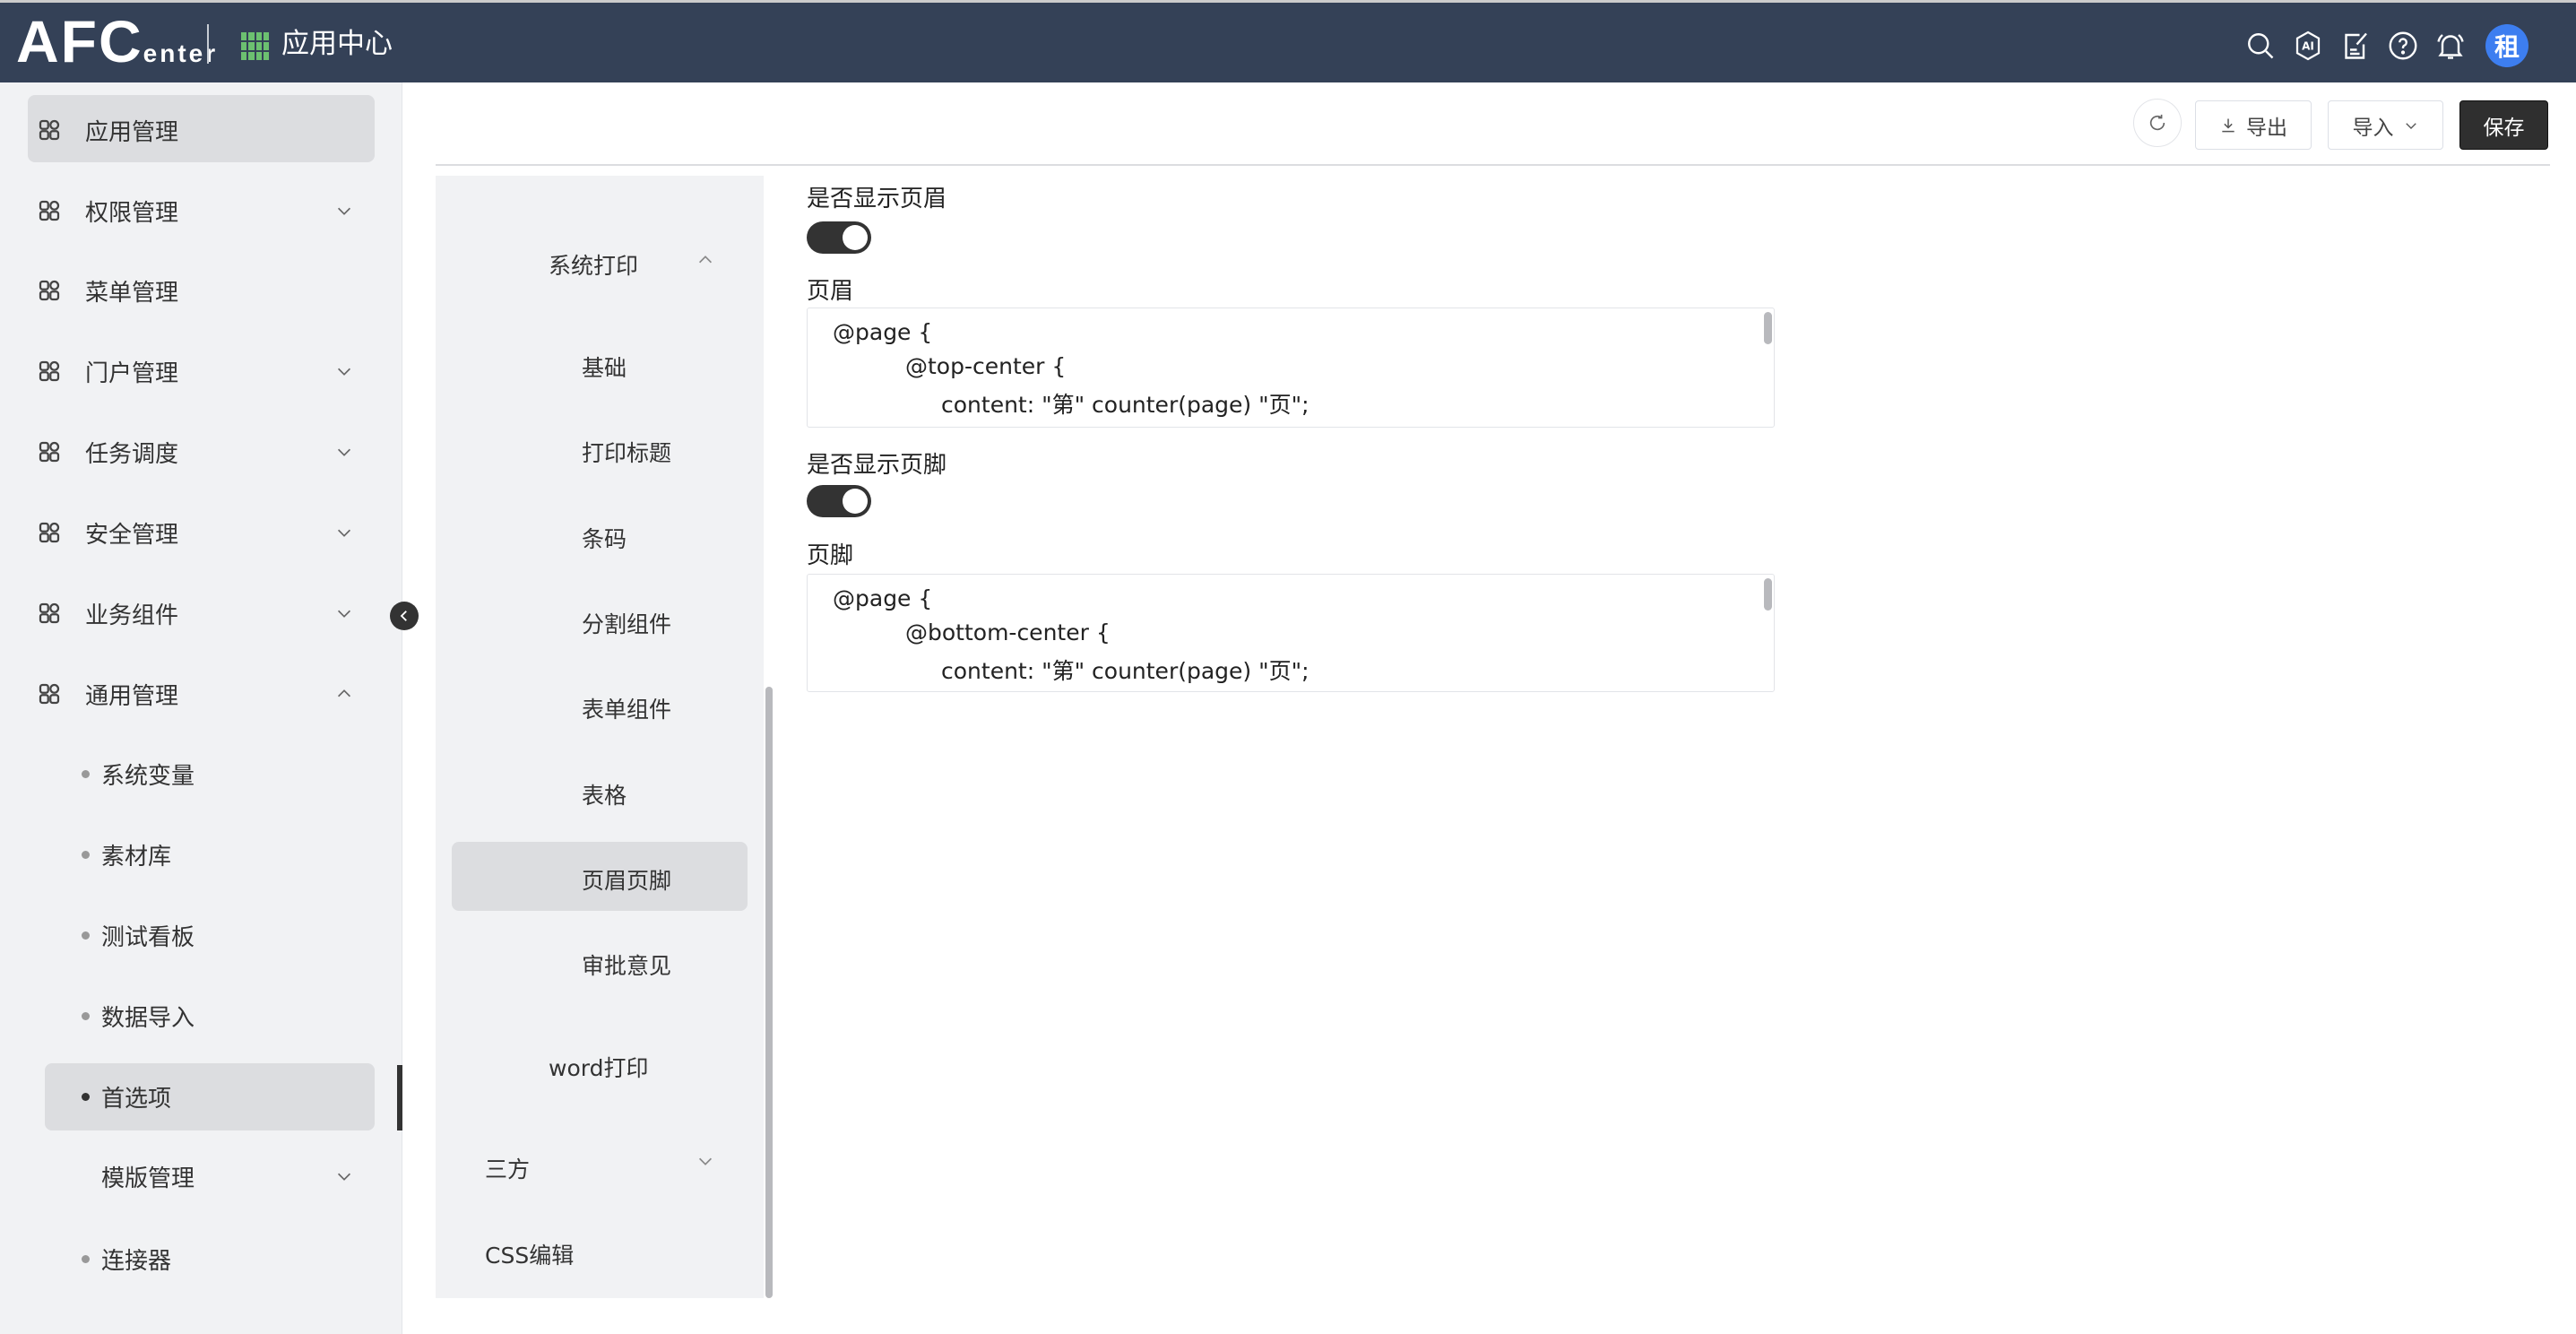  Describe the element at coordinates (201, 290) in the screenshot. I see `sidebar-item: 菜单管理` at that location.